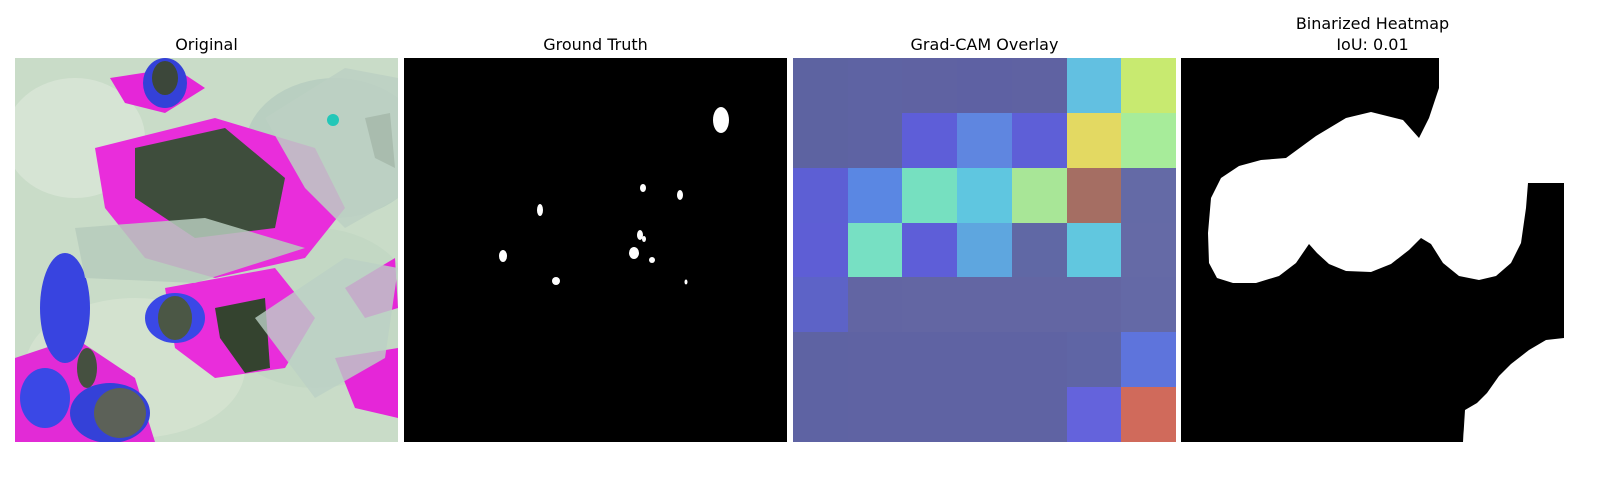 This screenshot has width=1600, height=500. Describe the element at coordinates (1513, 390) in the screenshot. I see `binarized-lower-lobe` at that location.